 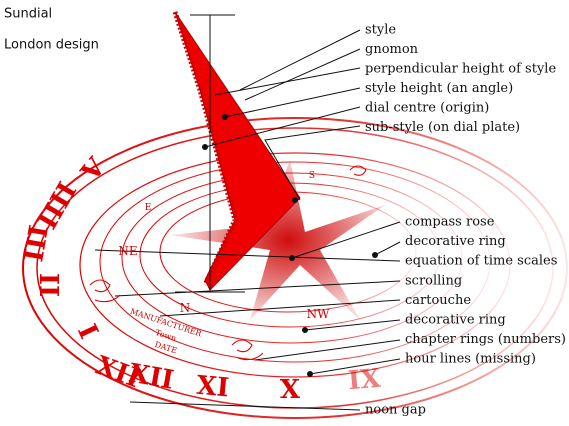 What do you see at coordinates (380, 30) in the screenshot?
I see `label: style` at bounding box center [380, 30].